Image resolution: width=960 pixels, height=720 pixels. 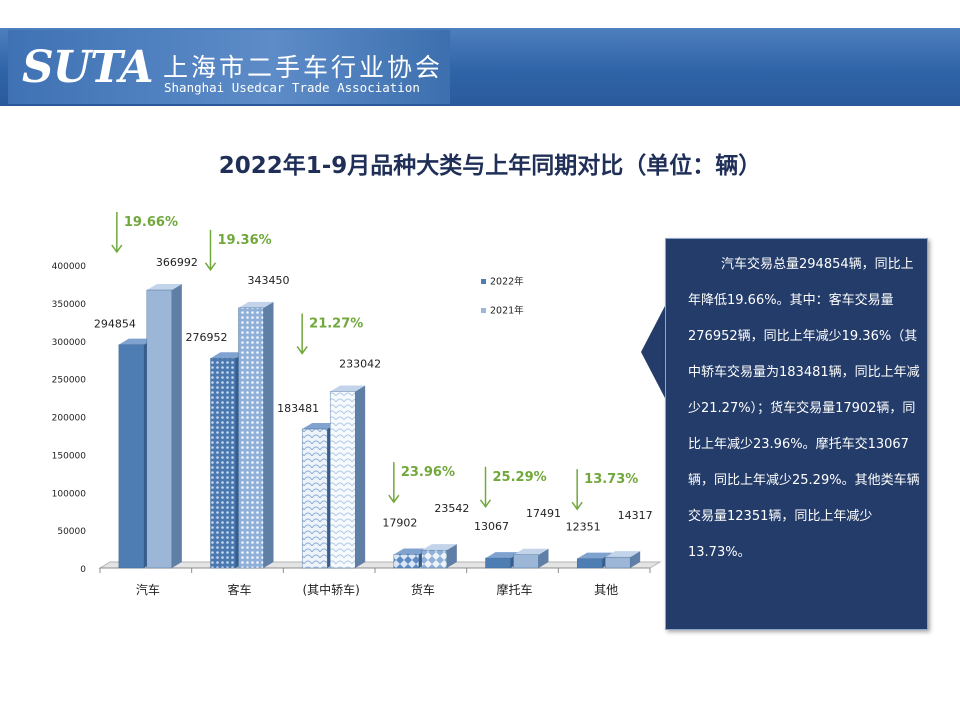 I want to click on change-indicator: 13.73%, so click(x=604, y=490).